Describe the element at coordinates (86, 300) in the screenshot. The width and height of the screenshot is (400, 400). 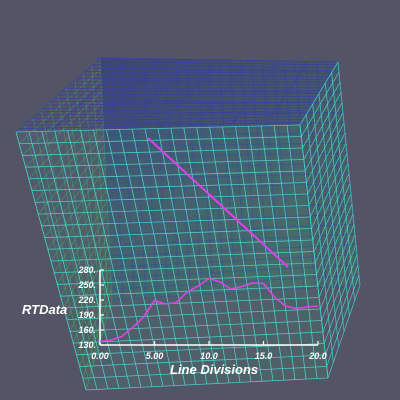
I see `y-tick-label: 220.` at that location.